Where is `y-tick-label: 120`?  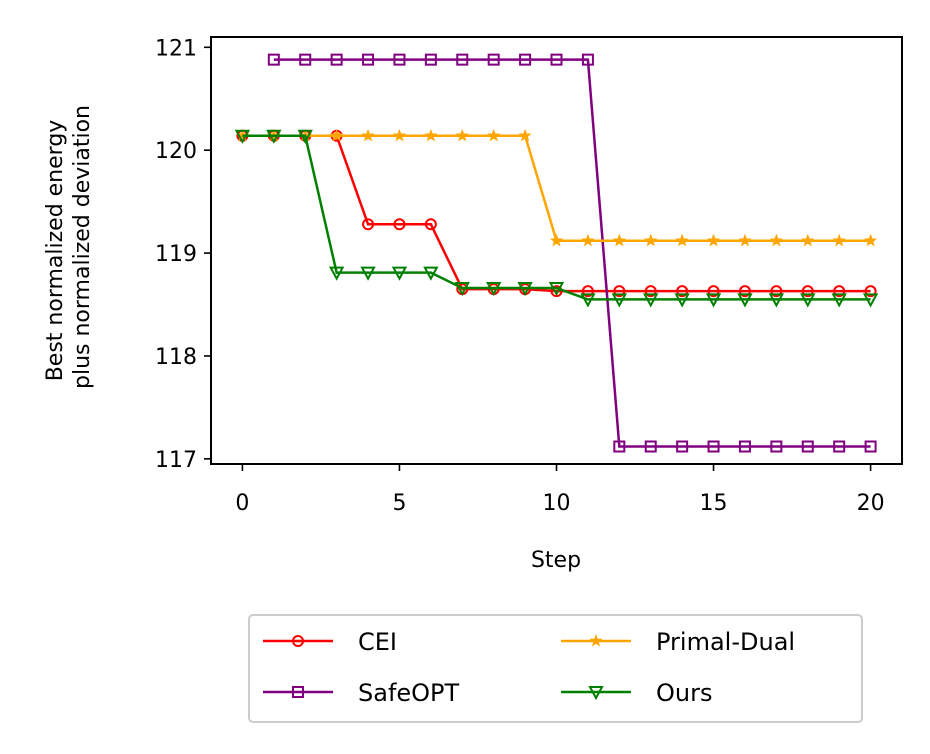
y-tick-label: 120 is located at coordinates (176, 151).